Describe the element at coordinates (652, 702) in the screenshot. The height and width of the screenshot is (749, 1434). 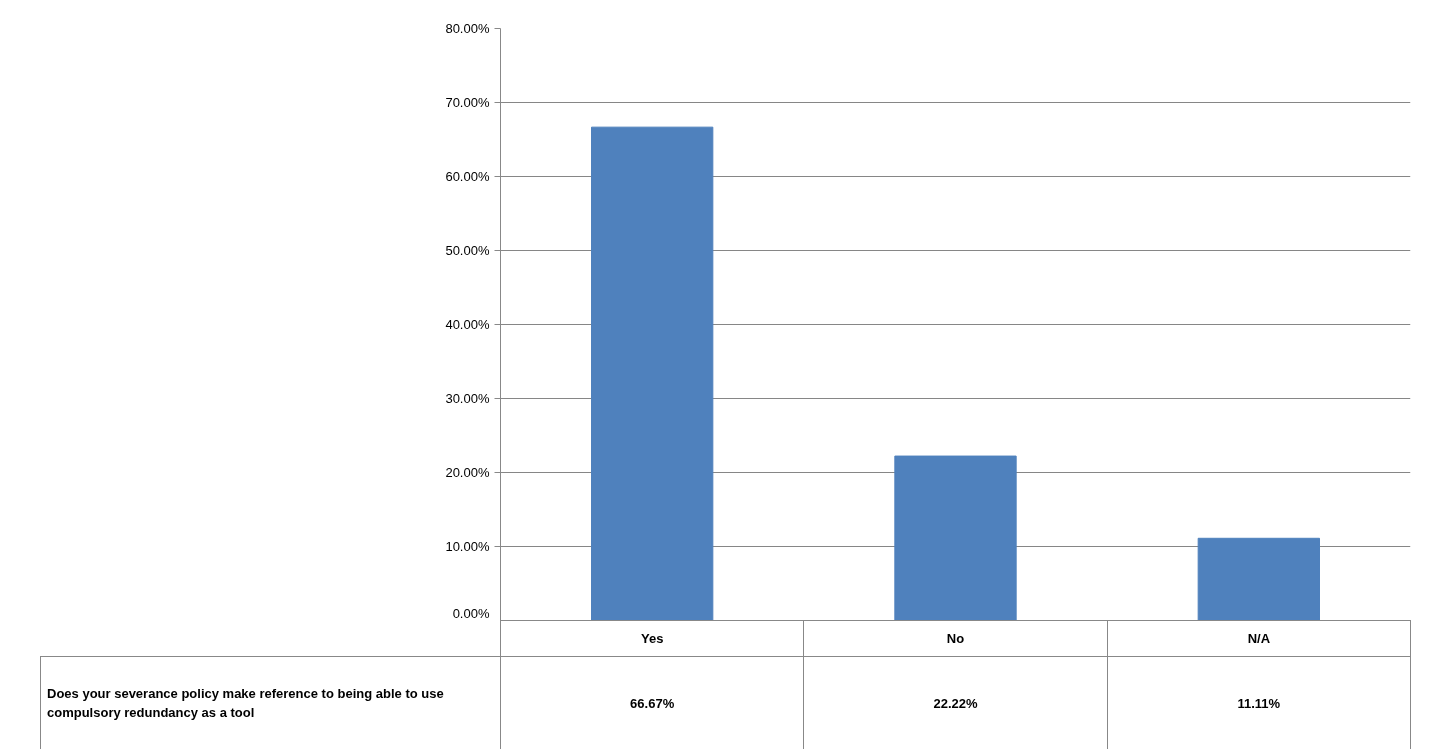
I see `data-label: 66.67%` at that location.